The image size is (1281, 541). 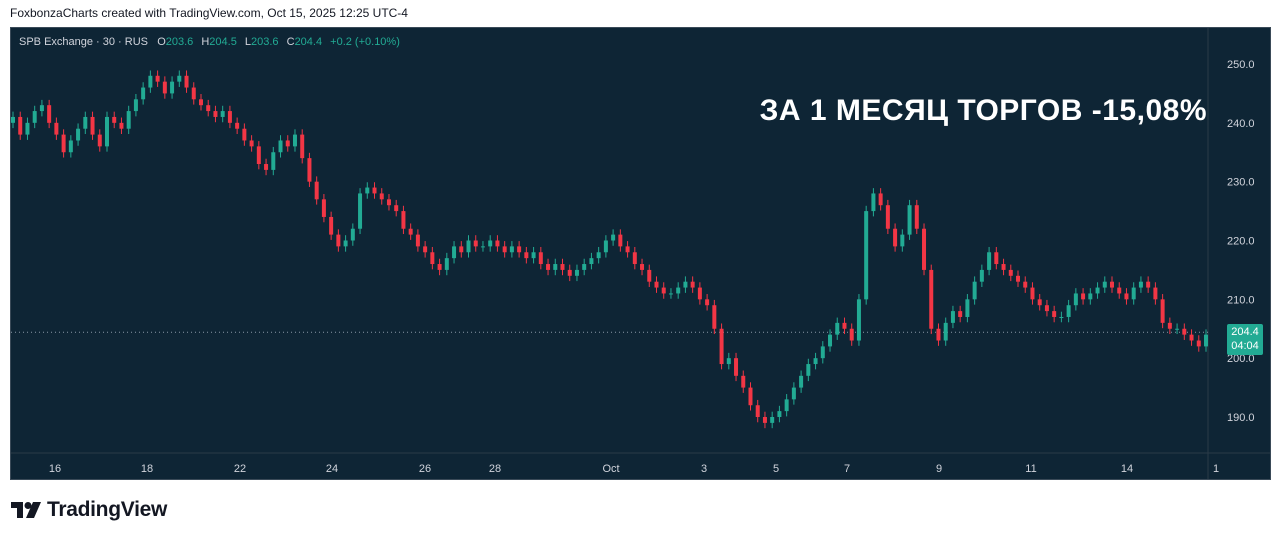 I want to click on x-tick-label: 18, so click(x=147, y=469).